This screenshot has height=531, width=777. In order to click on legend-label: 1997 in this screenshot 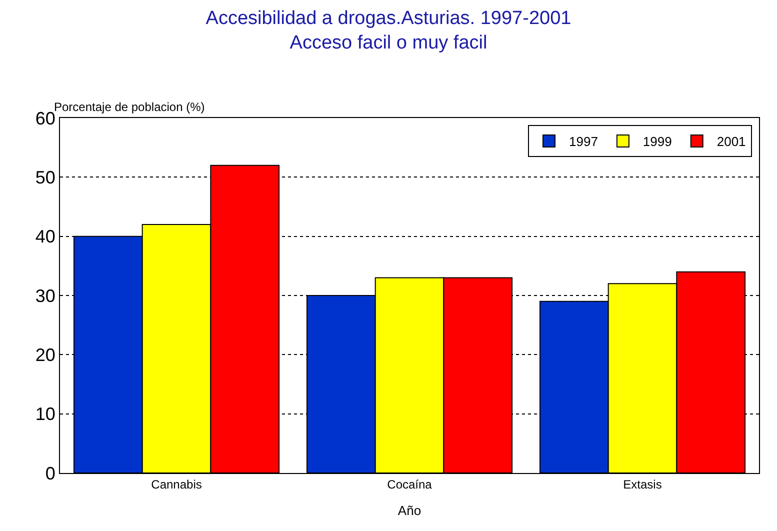, I will do `click(583, 142)`.